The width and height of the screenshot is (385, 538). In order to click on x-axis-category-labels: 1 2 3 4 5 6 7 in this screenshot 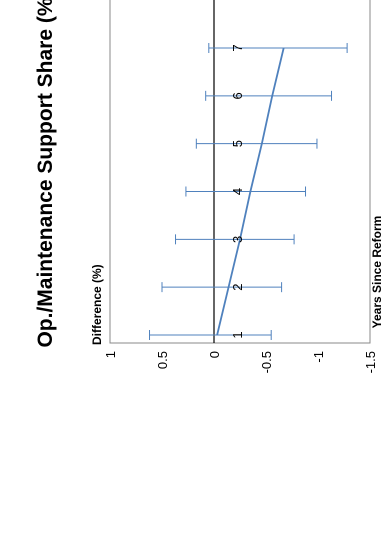, I will do `click(237, 191)`.